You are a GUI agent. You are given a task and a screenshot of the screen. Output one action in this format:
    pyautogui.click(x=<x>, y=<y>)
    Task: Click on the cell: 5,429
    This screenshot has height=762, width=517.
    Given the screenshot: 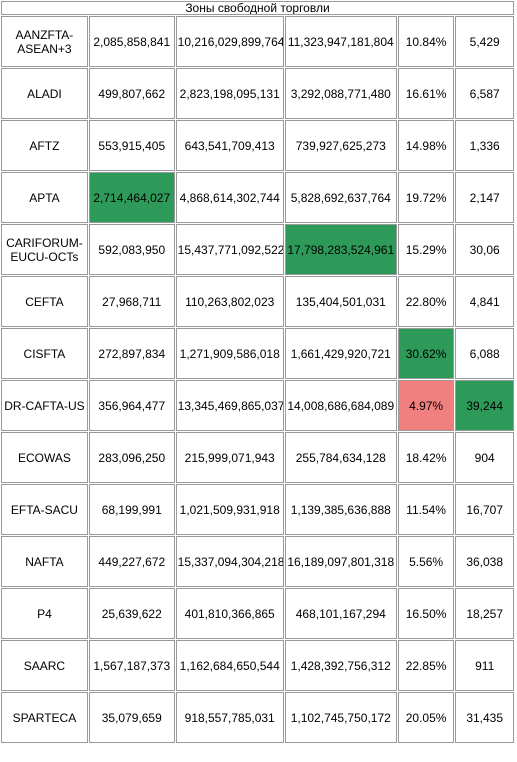 What is the action you would take?
    pyautogui.click(x=484, y=41)
    